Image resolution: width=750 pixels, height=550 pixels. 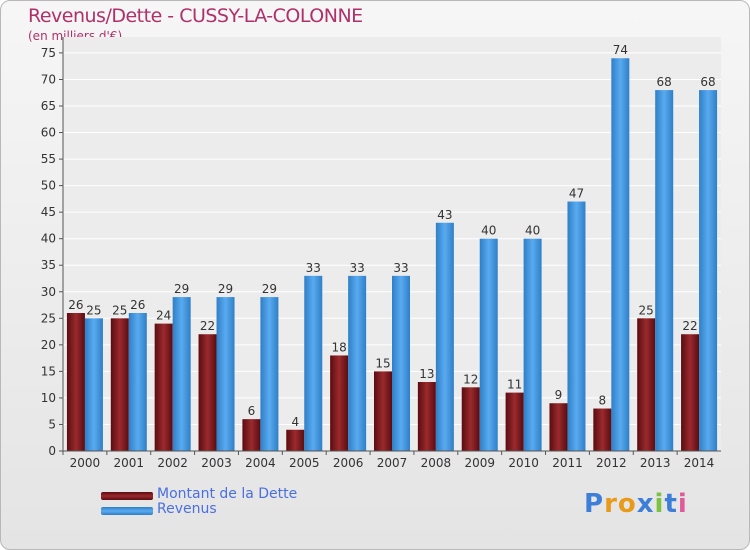 I want to click on y-tick-label: 30, so click(x=48, y=292).